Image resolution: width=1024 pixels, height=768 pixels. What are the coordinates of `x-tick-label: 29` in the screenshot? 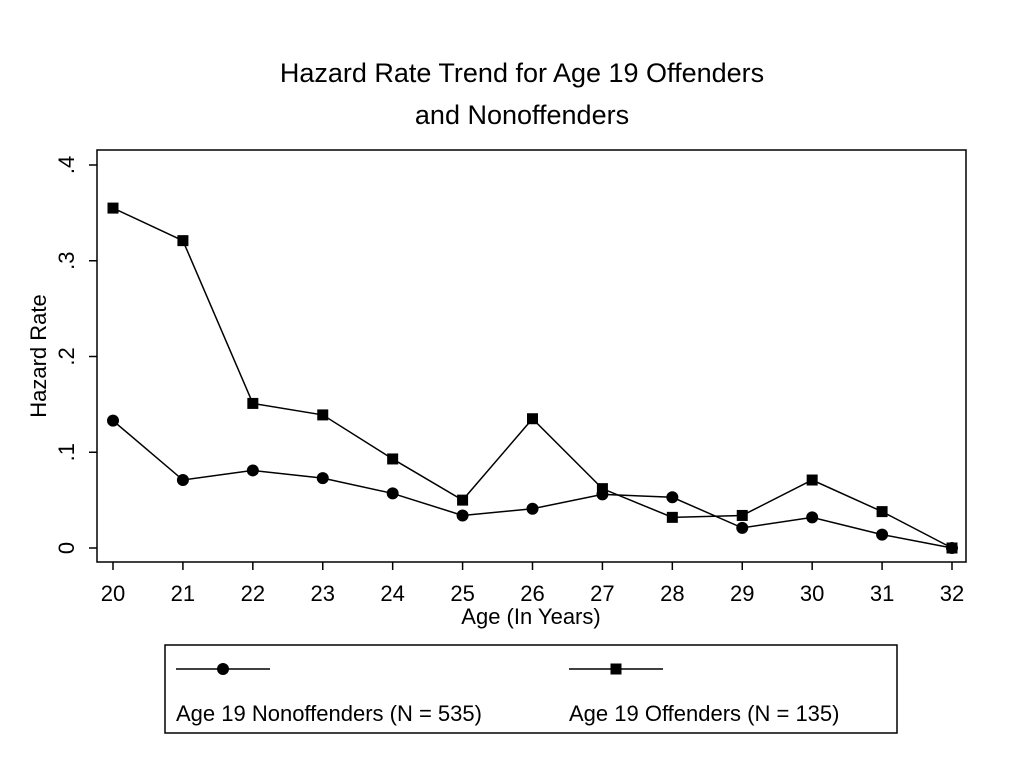 It's located at (742, 593).